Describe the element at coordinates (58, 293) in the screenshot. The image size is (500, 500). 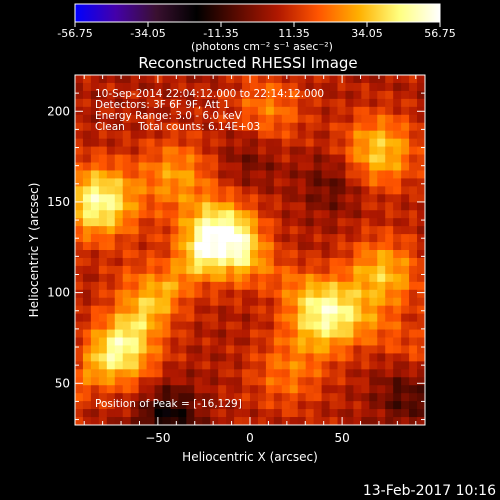
I see `y-tick-label: 100` at that location.